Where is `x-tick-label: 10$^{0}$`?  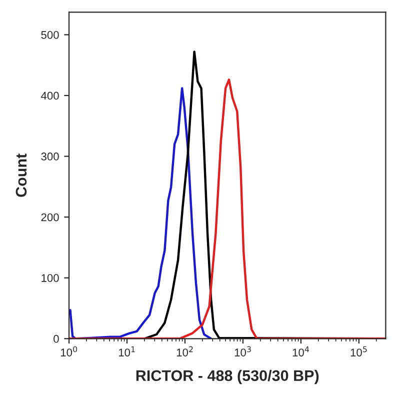 x-tick-label: 10$^{0}$ is located at coordinates (69, 351).